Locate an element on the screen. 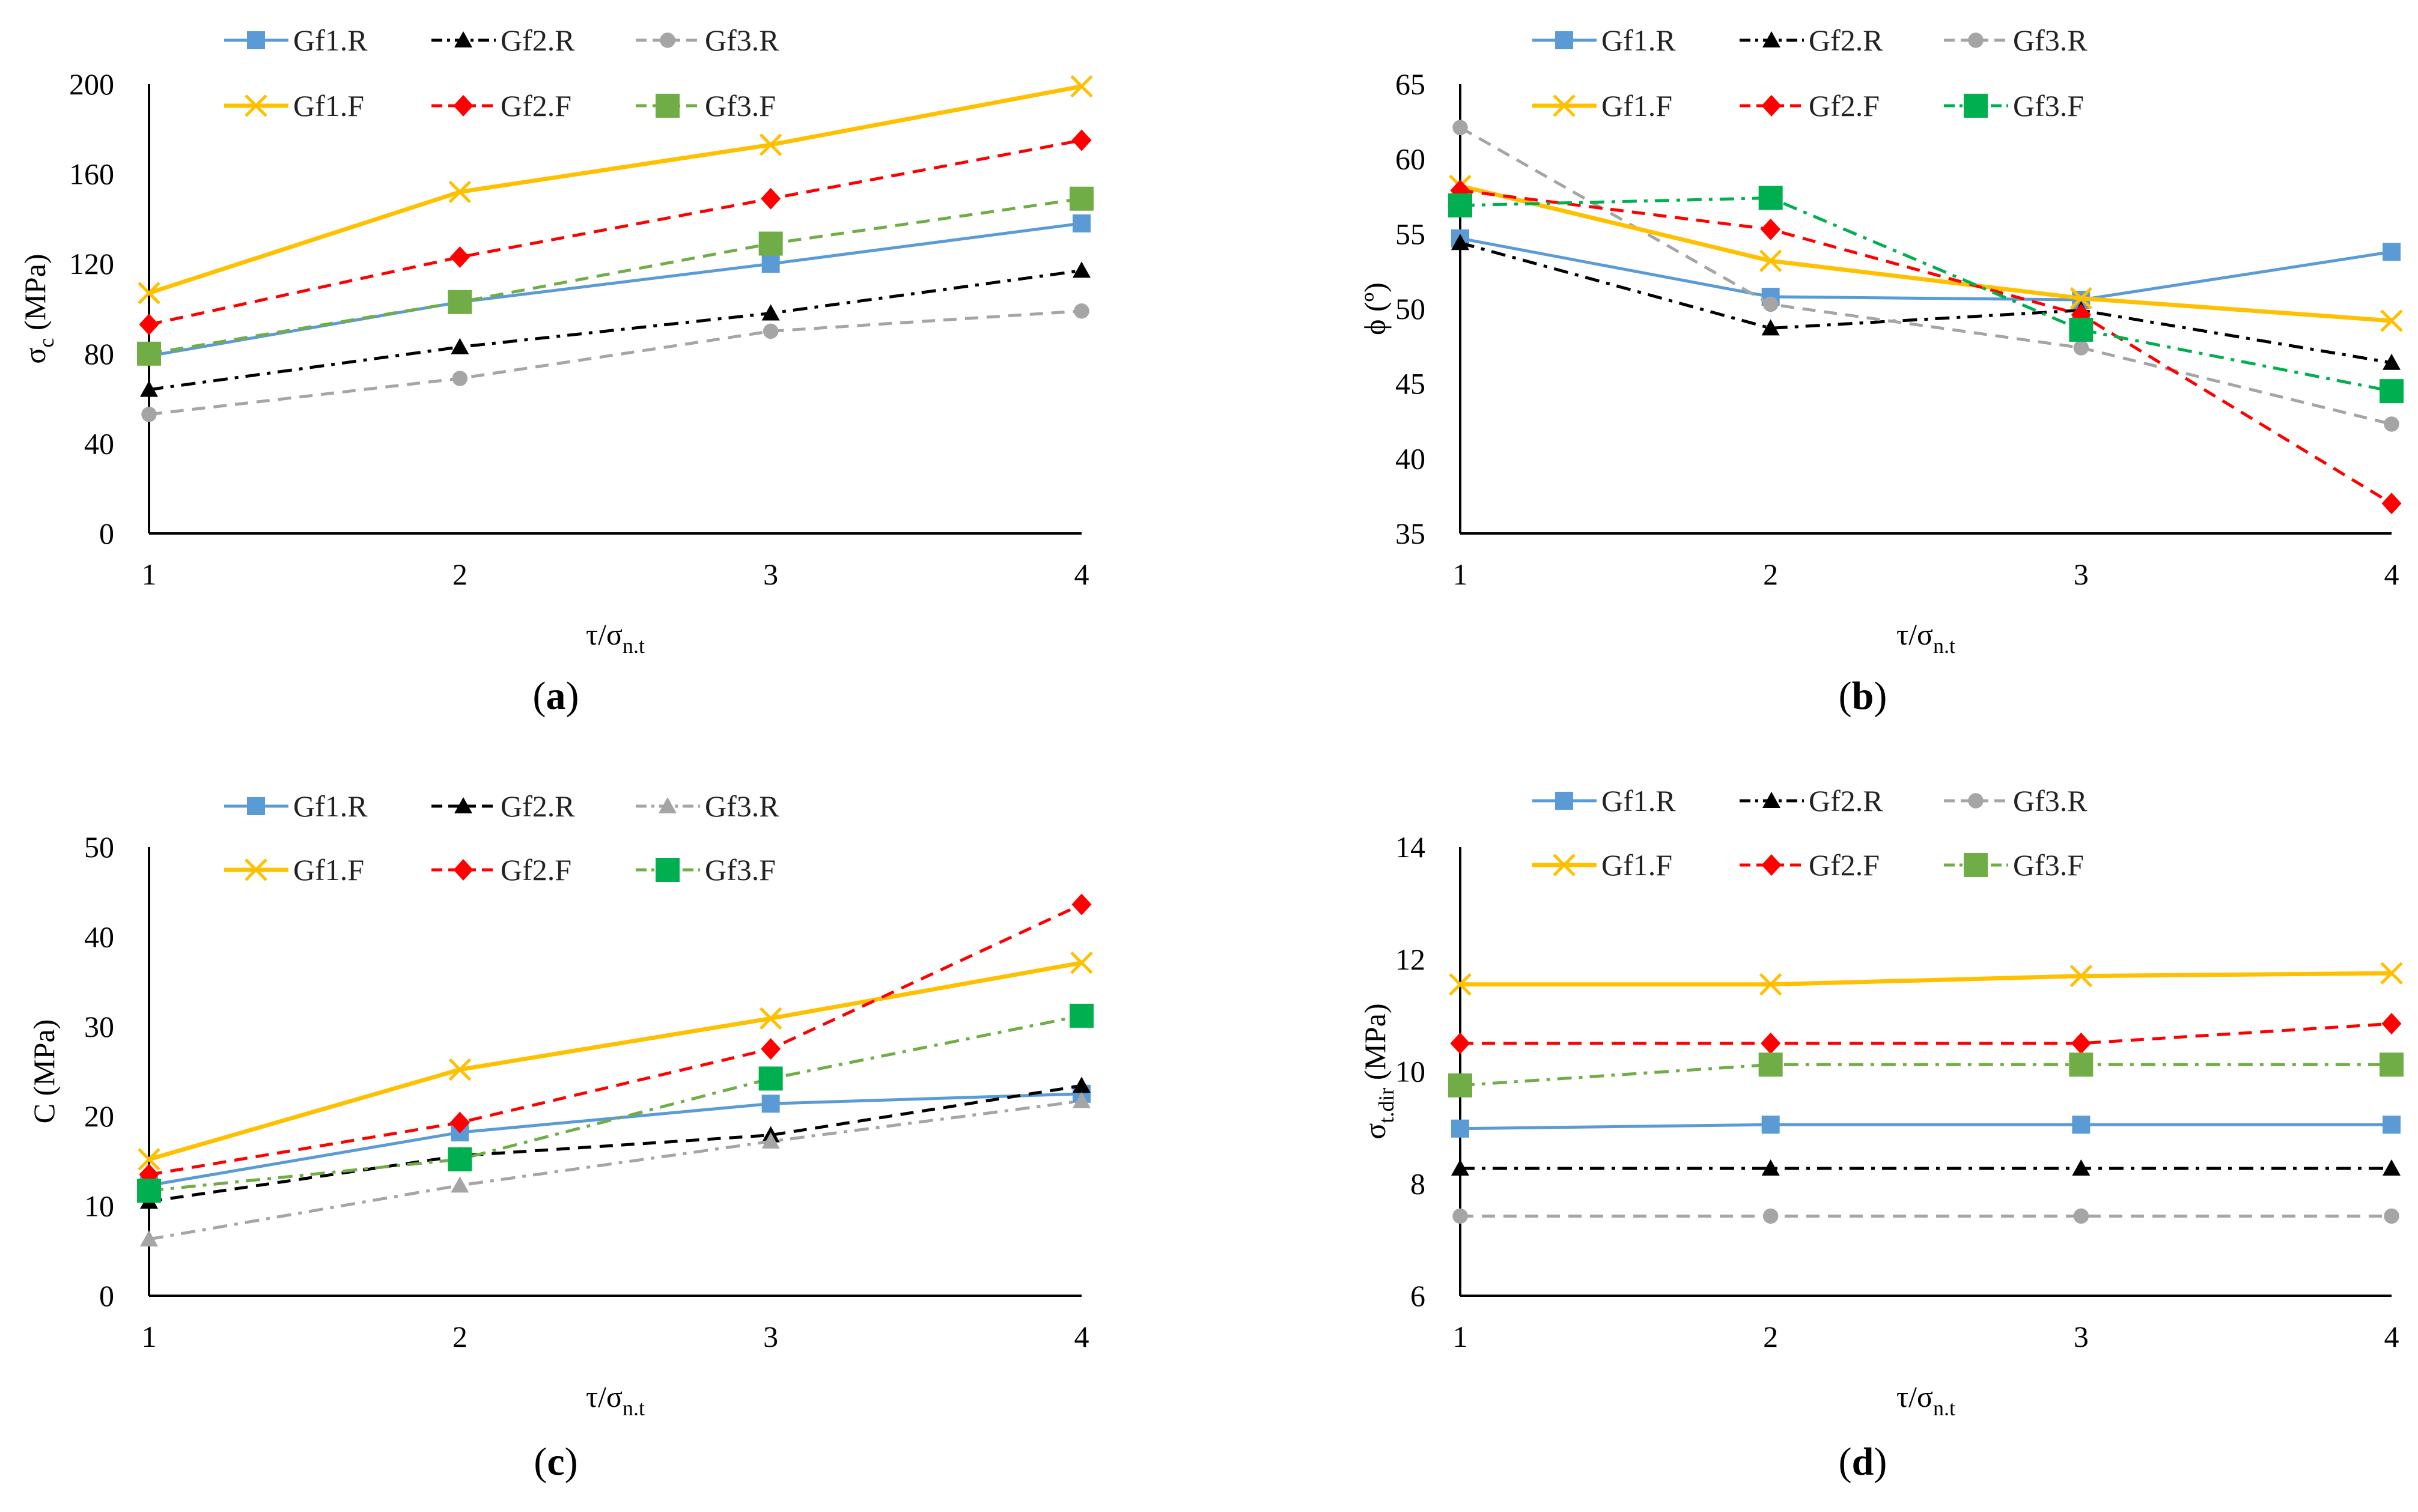 The image size is (2418, 1512). legend-label: Gf1.R is located at coordinates (1638, 801).